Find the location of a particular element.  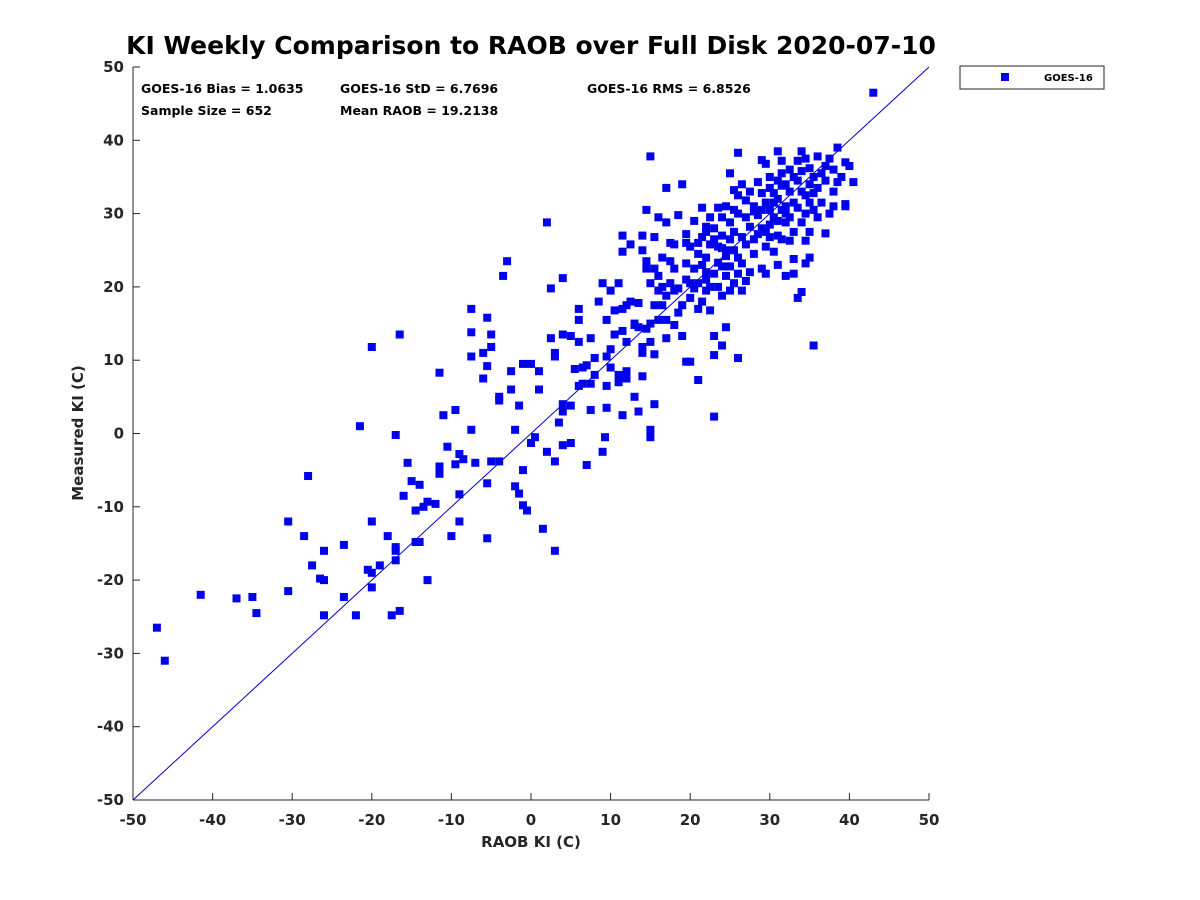

stat-bias: GOES-16 Bias = 1.0635 is located at coordinates (222, 88).